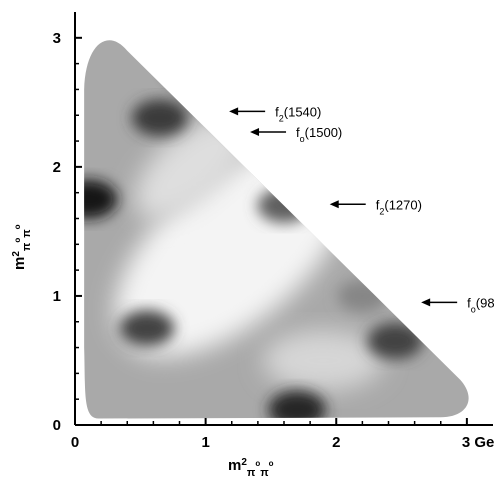 The height and width of the screenshot is (480, 494). Describe the element at coordinates (57, 296) in the screenshot. I see `y-tick-label: 1` at that location.